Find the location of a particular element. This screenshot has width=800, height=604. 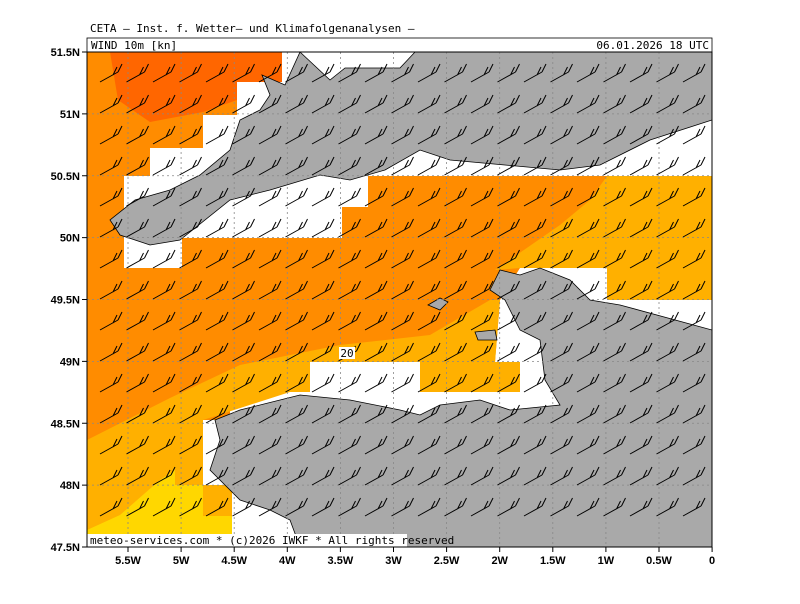

y-tick-label: 49N is located at coordinates (70, 362).